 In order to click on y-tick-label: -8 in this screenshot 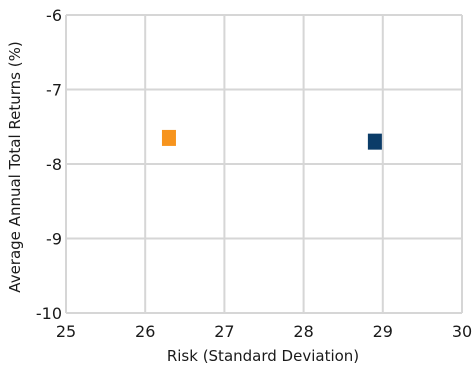, I will do `click(54, 164)`.